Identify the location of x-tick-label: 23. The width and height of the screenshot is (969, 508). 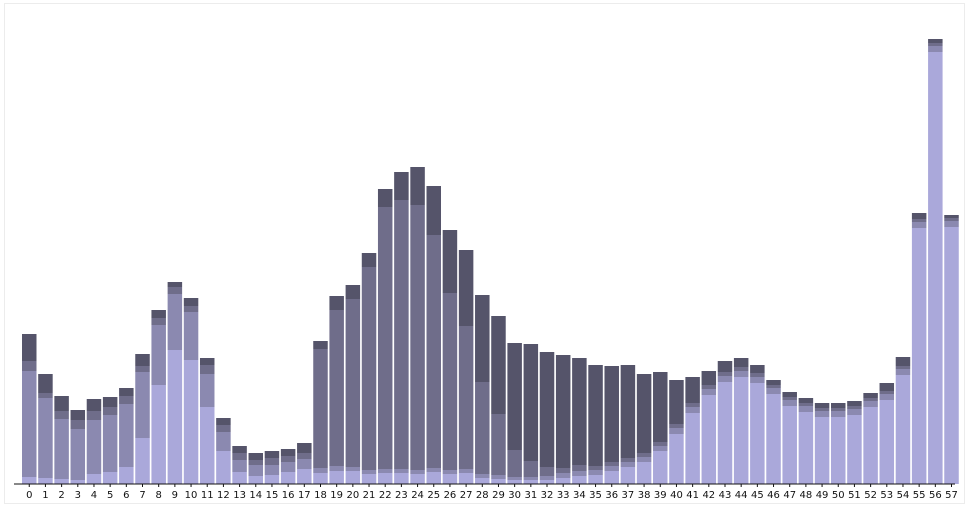
(401, 495).